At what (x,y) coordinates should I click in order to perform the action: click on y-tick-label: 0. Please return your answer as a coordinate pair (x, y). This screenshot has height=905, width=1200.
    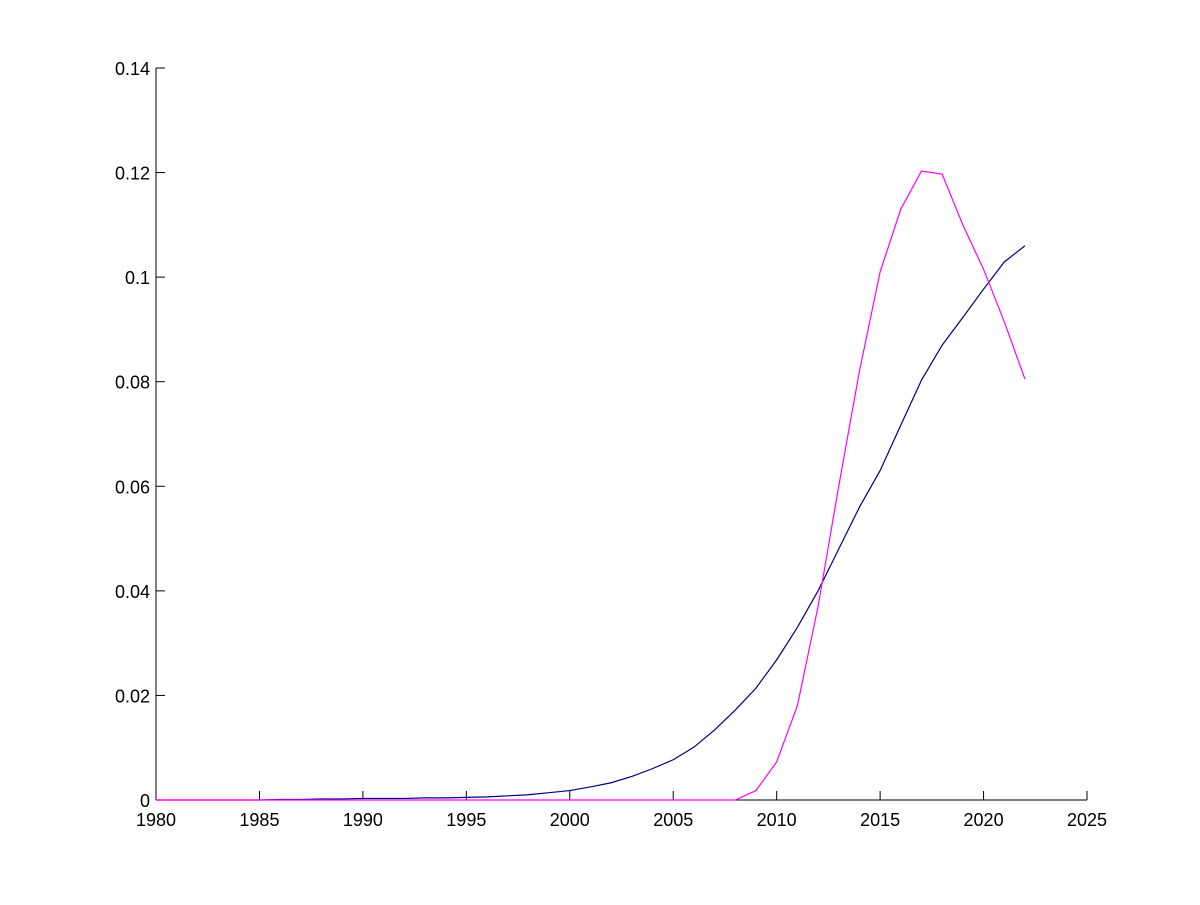
    Looking at the image, I should click on (145, 801).